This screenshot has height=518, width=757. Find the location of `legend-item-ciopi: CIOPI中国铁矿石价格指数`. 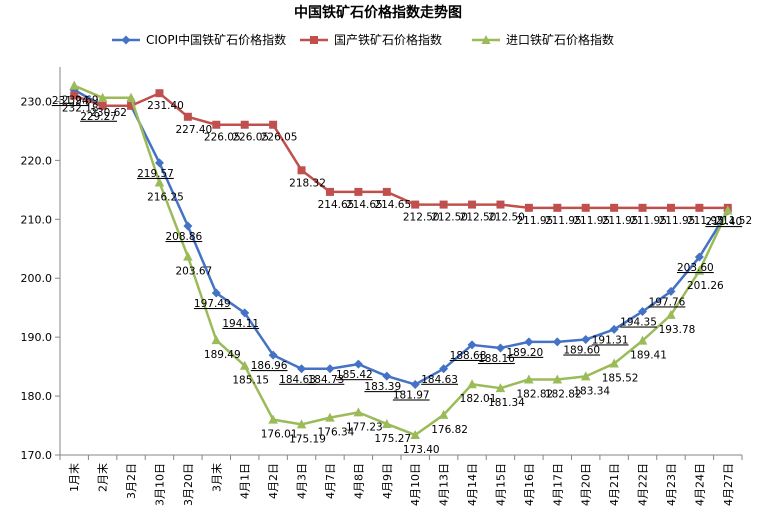

legend-item-ciopi: CIOPI中国铁矿石价格指数 is located at coordinates (199, 39).